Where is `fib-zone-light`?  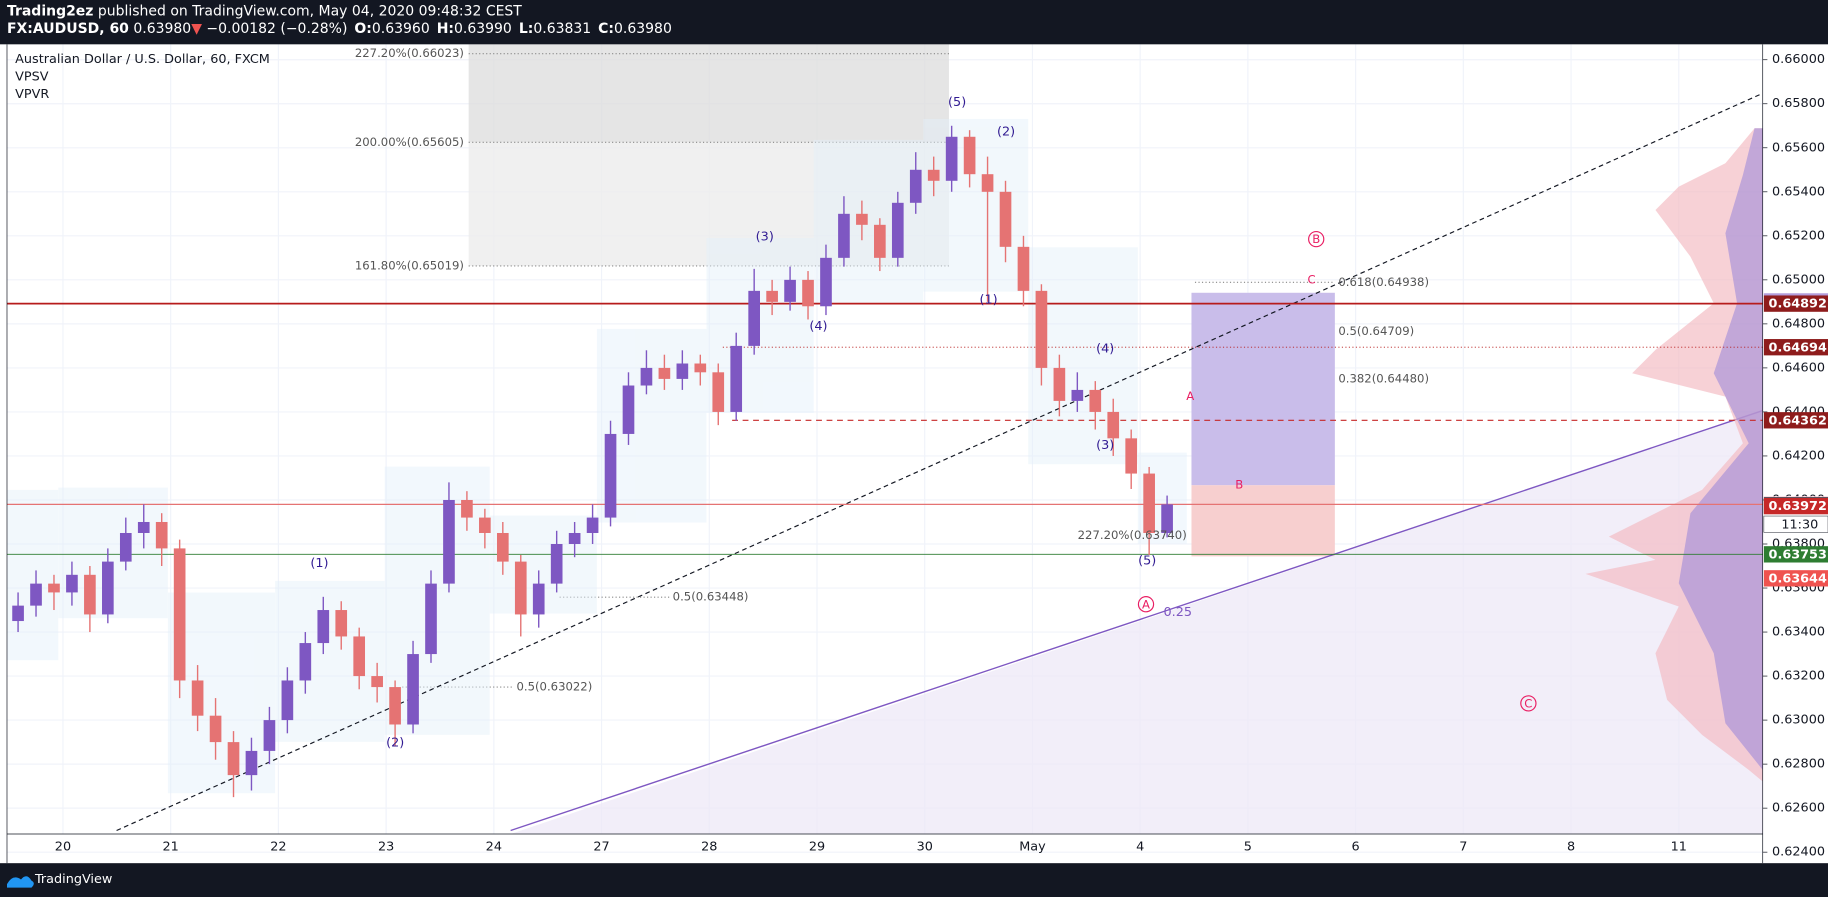
fib-zone-light is located at coordinates (708, 204).